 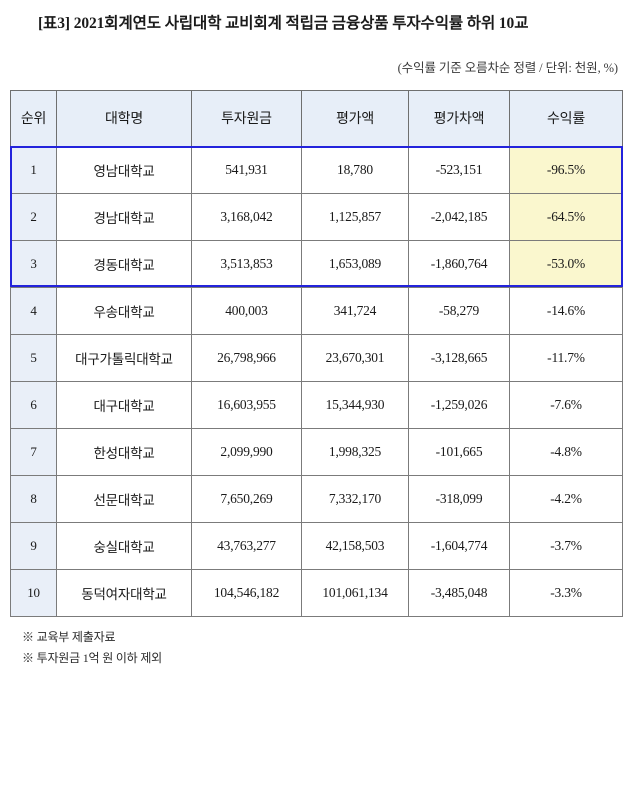 What do you see at coordinates (124, 592) in the screenshot?
I see `cell-university: 동덕여자대학교` at bounding box center [124, 592].